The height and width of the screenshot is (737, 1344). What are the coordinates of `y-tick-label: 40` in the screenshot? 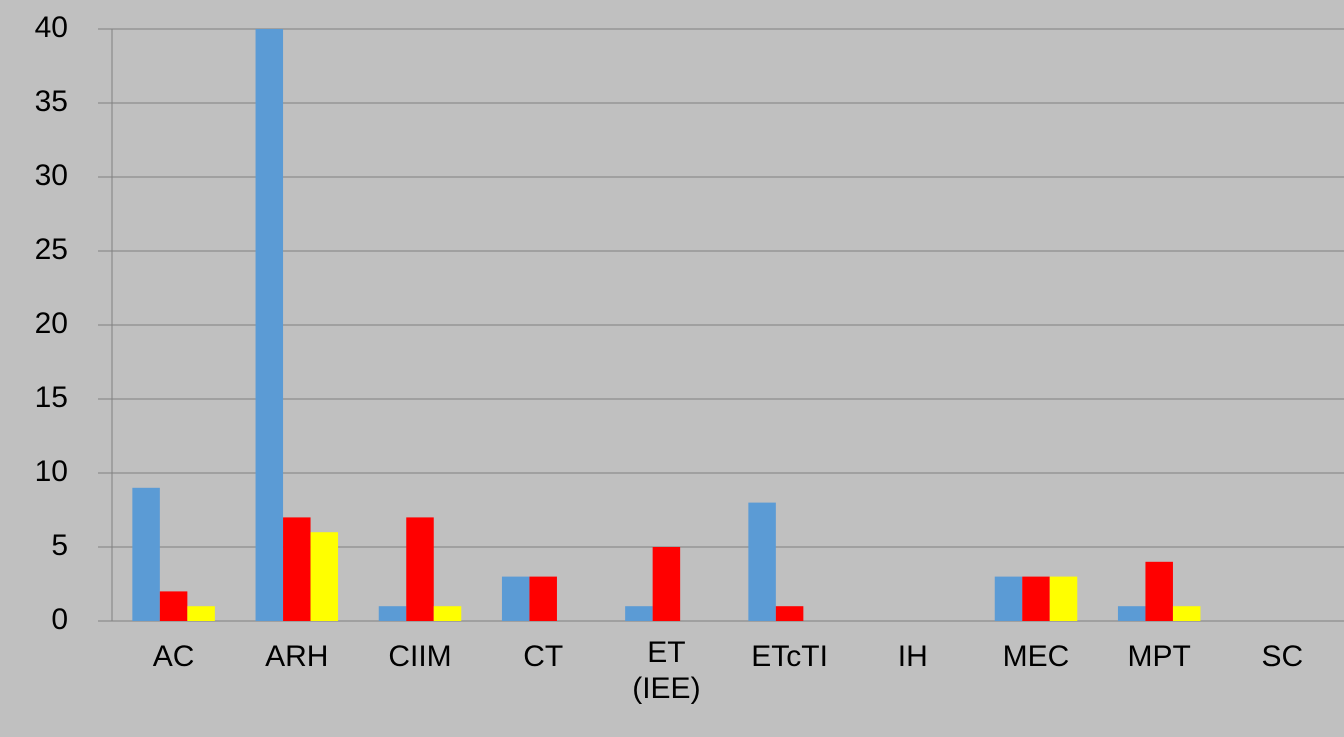 It's located at (51, 27).